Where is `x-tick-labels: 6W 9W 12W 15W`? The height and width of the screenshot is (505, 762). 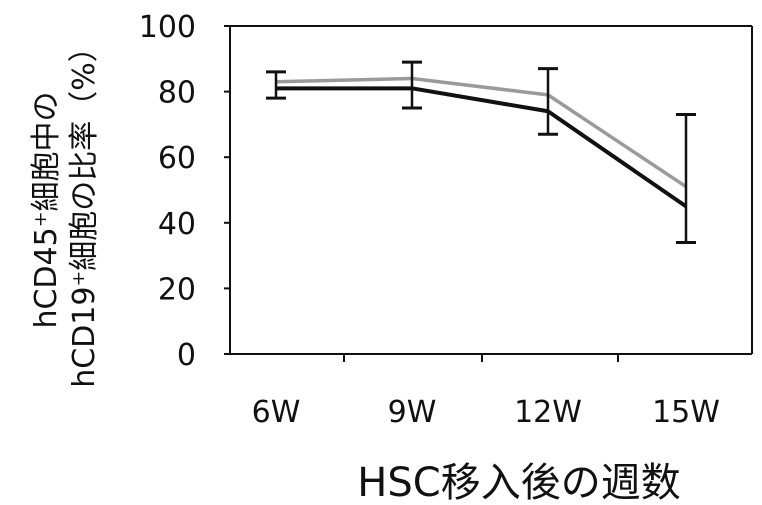
x-tick-labels: 6W 9W 12W 15W is located at coordinates (486, 412).